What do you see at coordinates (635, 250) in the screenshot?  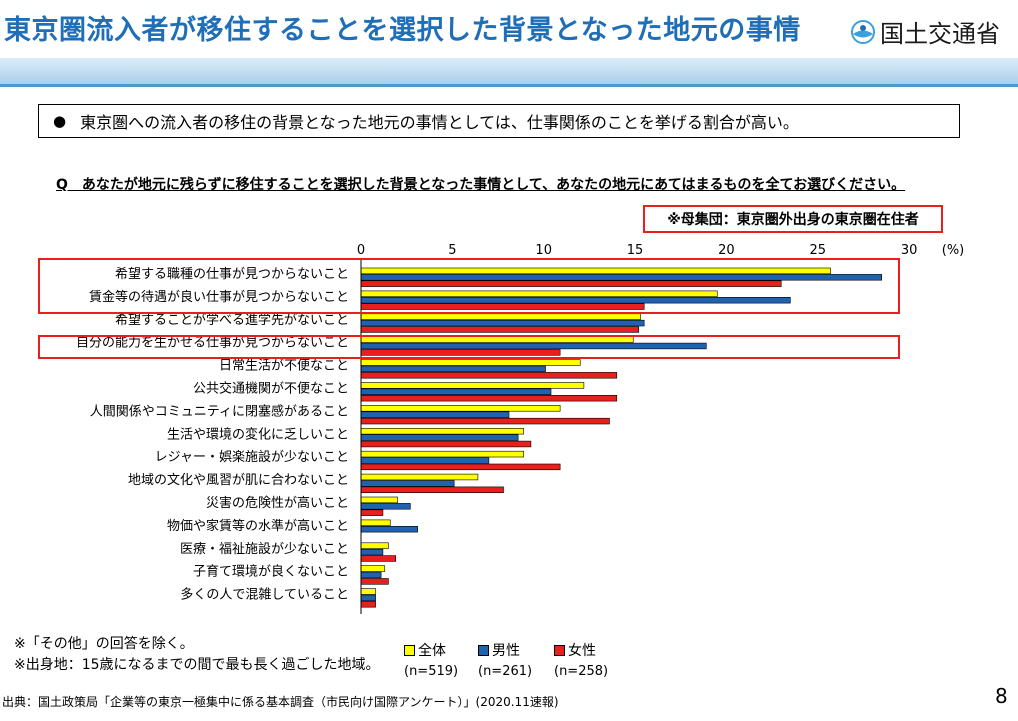 I see `x-tick-label: 15` at bounding box center [635, 250].